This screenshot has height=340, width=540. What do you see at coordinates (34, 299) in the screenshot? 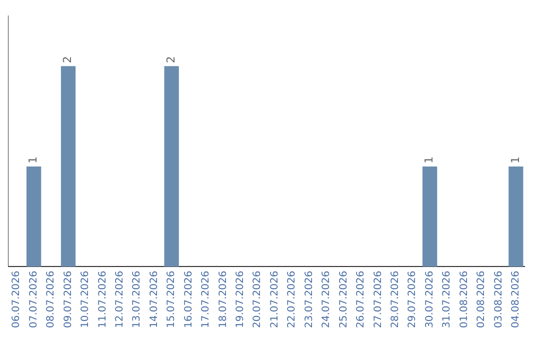
I see `x-tick-label: 07.07.2026` at bounding box center [34, 299].